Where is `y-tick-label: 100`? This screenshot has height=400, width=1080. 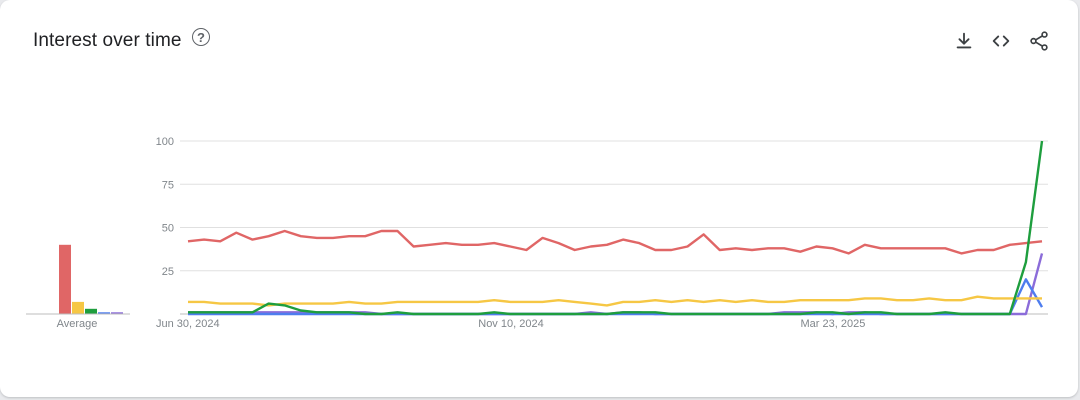 y-tick-label: 100 is located at coordinates (165, 142).